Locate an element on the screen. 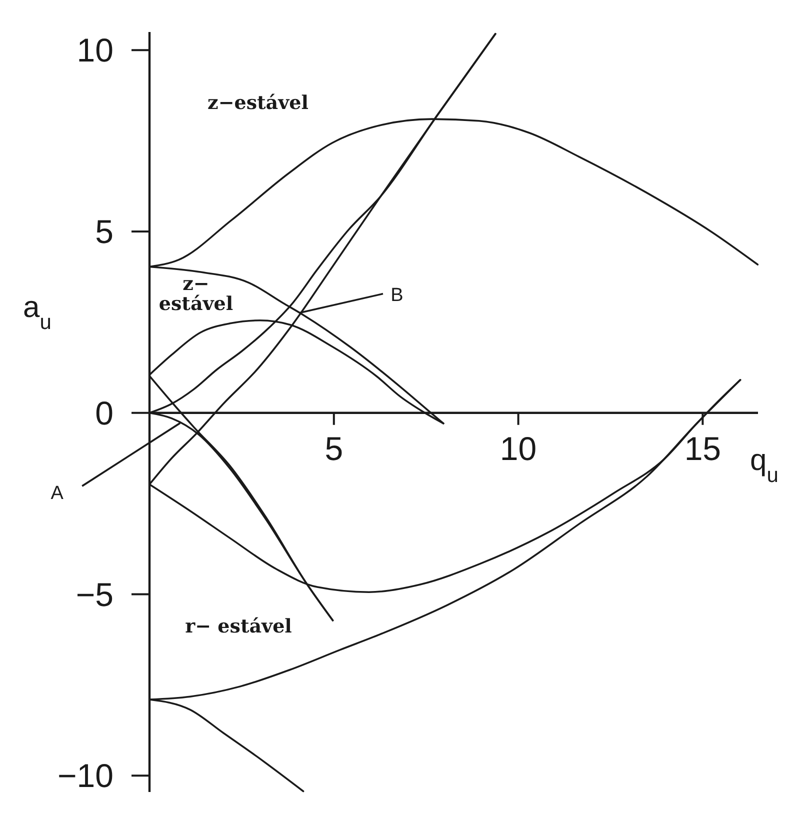 The height and width of the screenshot is (814, 806). x-axis-title: q$_{u}$ is located at coordinates (764, 465).